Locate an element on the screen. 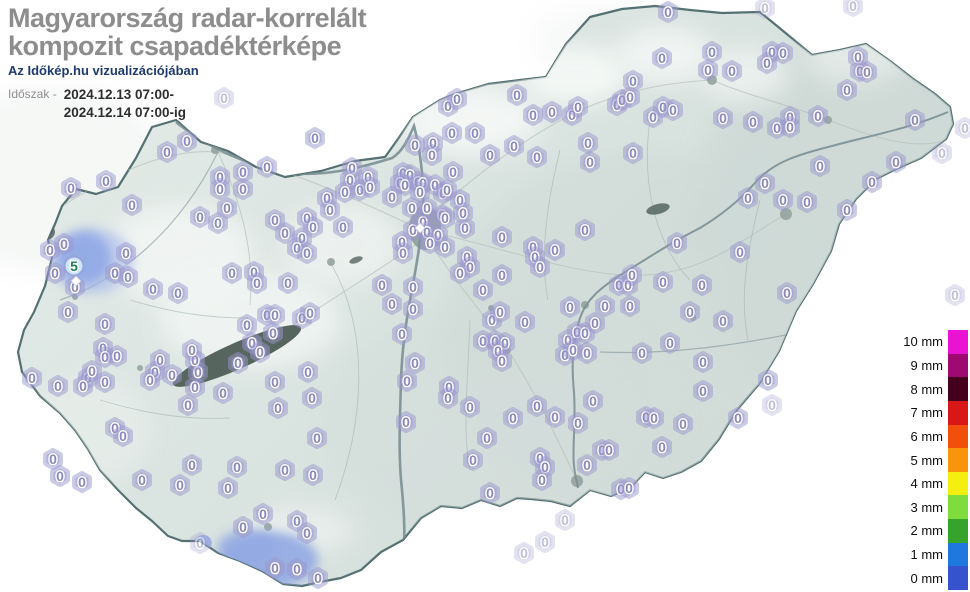 This screenshot has width=970, height=592. legend-label: 1 mm is located at coordinates (927, 555).